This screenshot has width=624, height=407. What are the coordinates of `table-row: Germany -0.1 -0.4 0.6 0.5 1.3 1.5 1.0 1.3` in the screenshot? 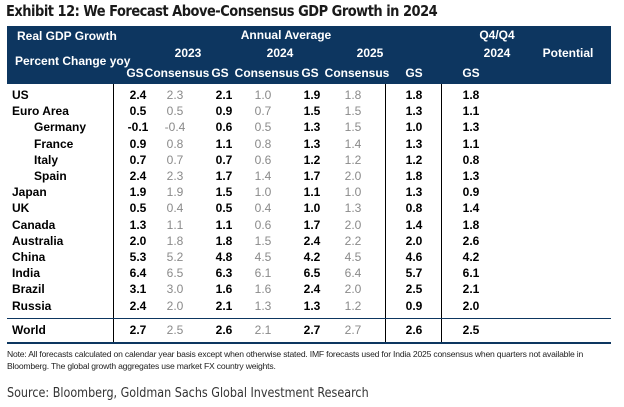 It's located at (309, 127).